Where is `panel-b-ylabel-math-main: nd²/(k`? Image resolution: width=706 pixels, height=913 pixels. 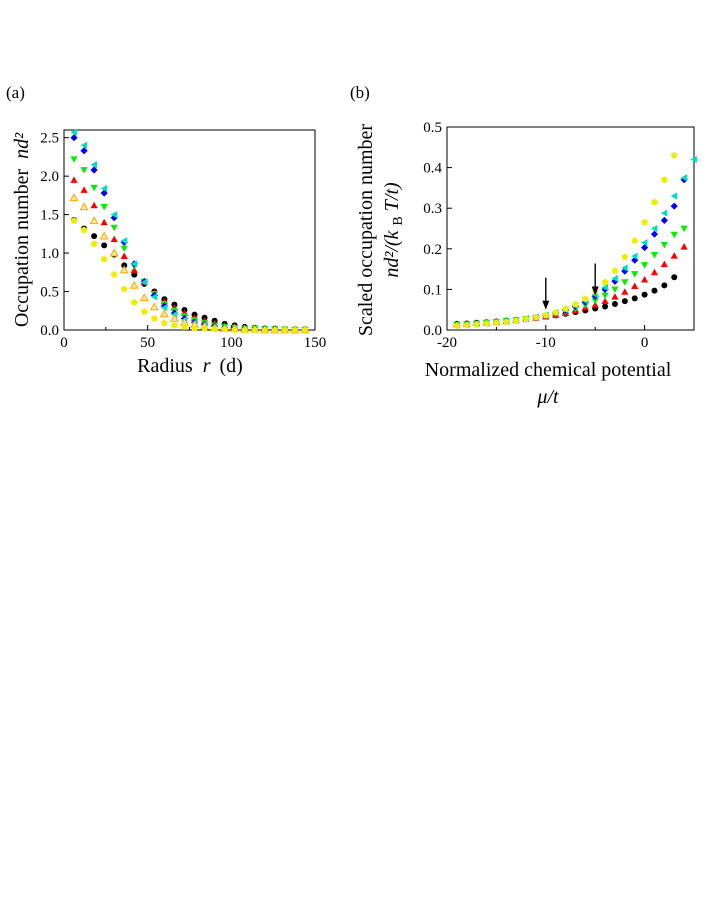 panel-b-ylabel-math-main: nd²/(k is located at coordinates (392, 253).